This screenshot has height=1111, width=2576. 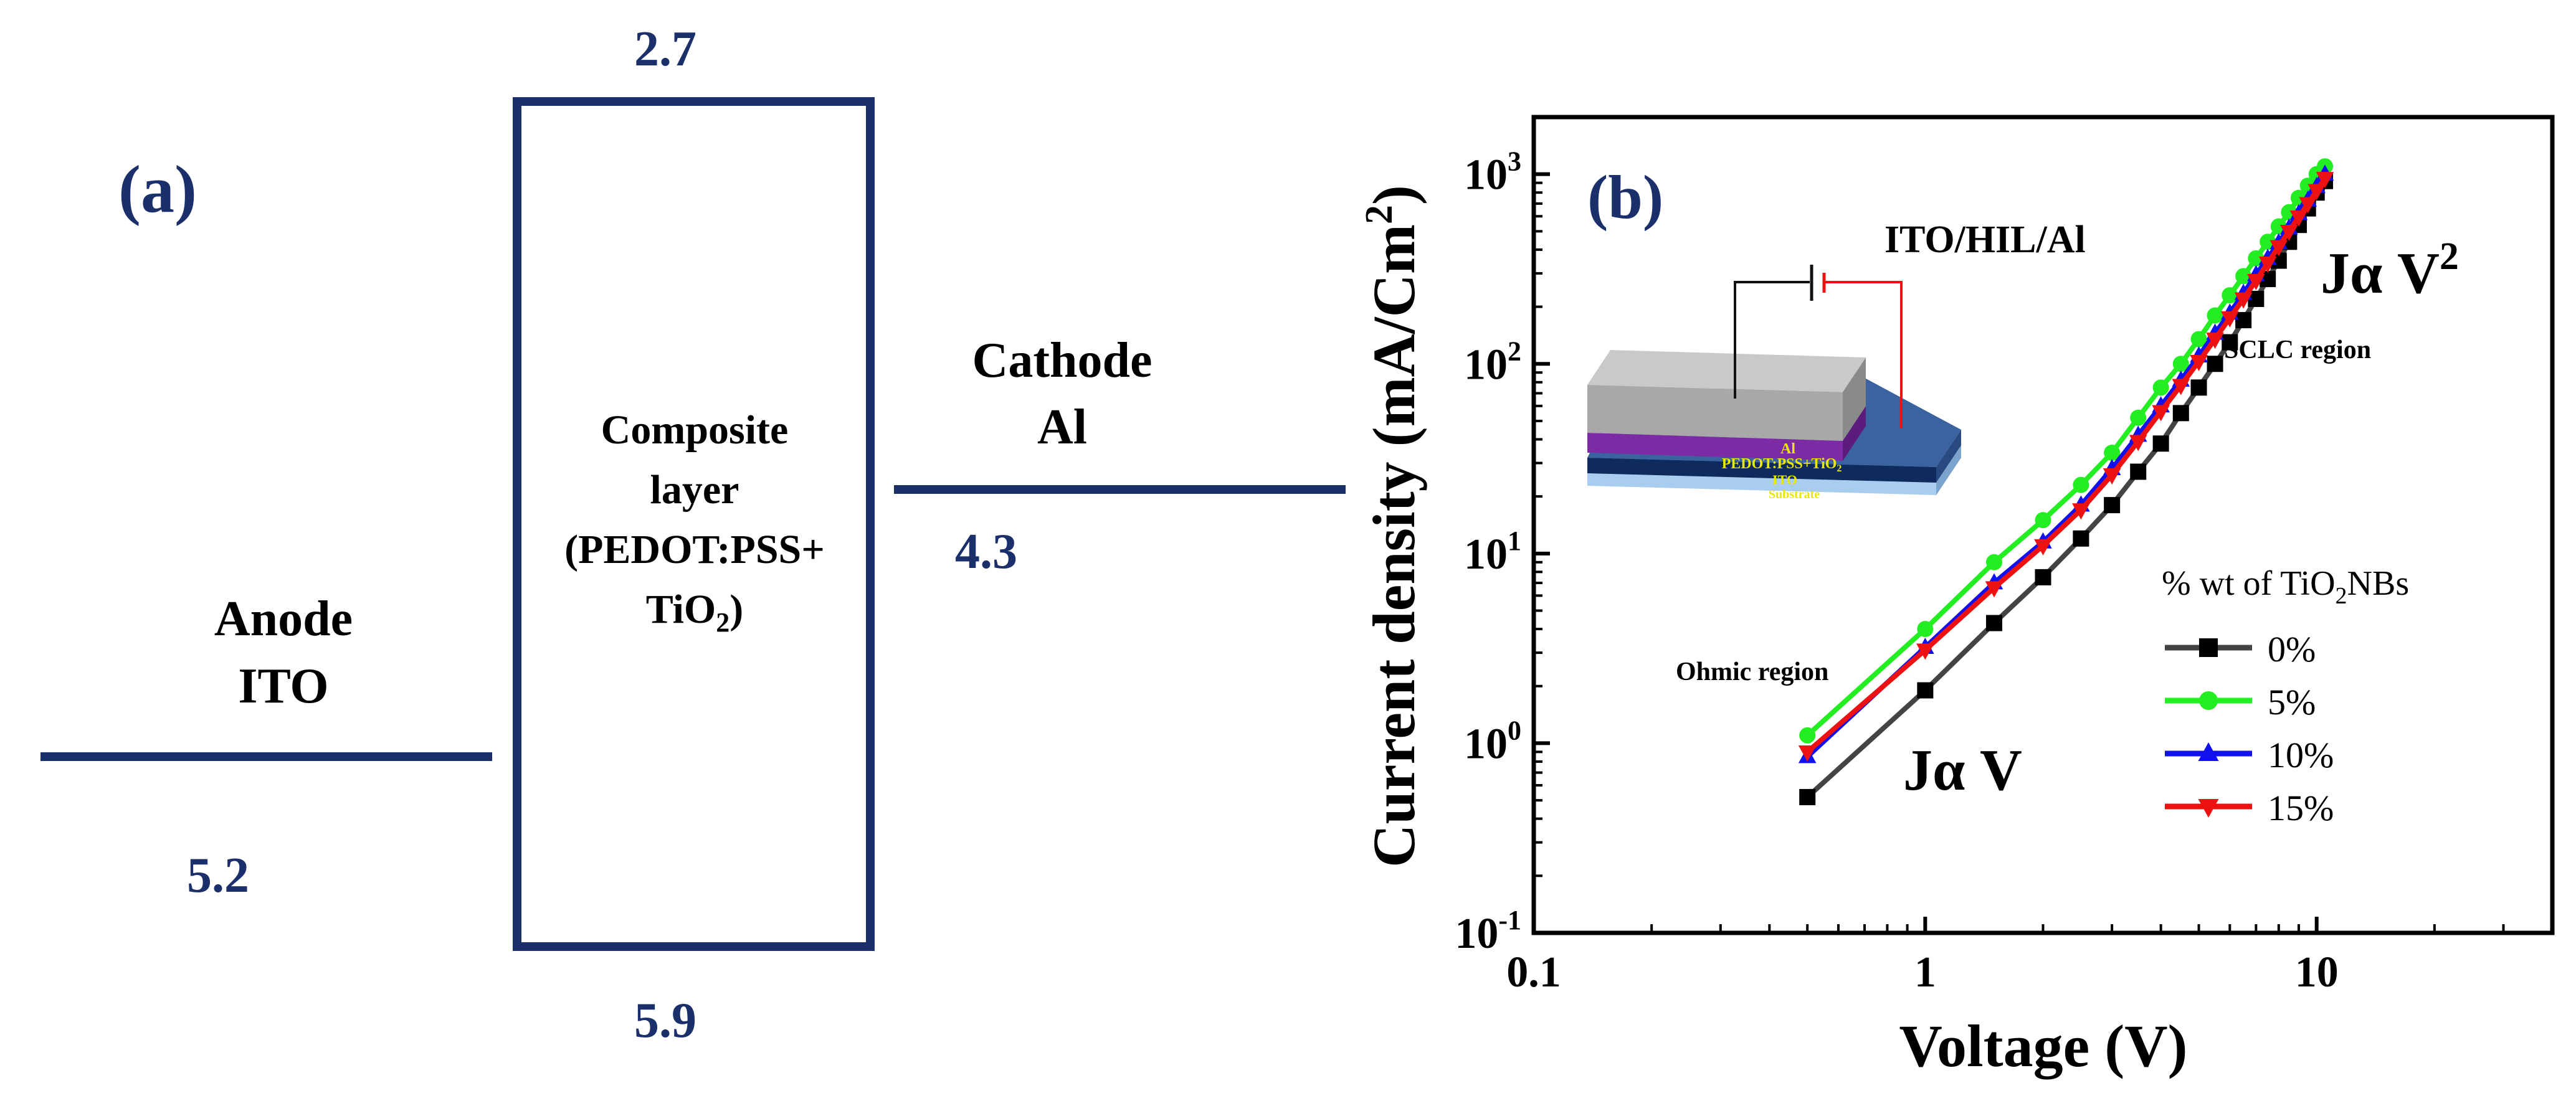 What do you see at coordinates (1488, 931) in the screenshot?
I see `y-tick-label: 10⁻¹` at bounding box center [1488, 931].